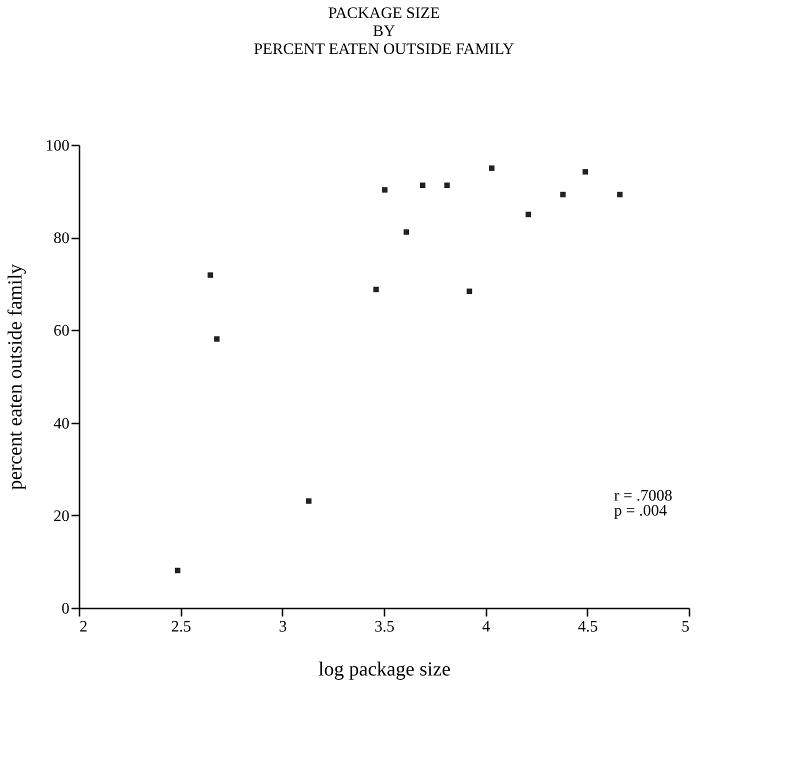 This screenshot has height=771, width=787. What do you see at coordinates (384, 49) in the screenshot?
I see `text: PERCENT EATEN OUTSIDE FAMILY` at bounding box center [384, 49].